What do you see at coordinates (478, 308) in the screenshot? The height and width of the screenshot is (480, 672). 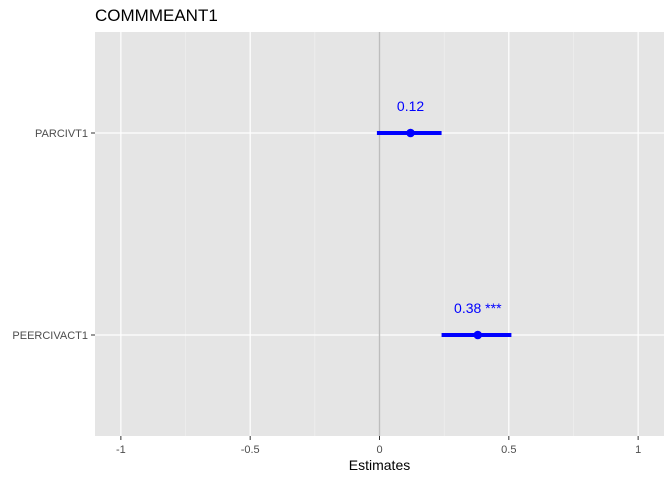 I see `estimate-label: 0.38 ***` at bounding box center [478, 308].